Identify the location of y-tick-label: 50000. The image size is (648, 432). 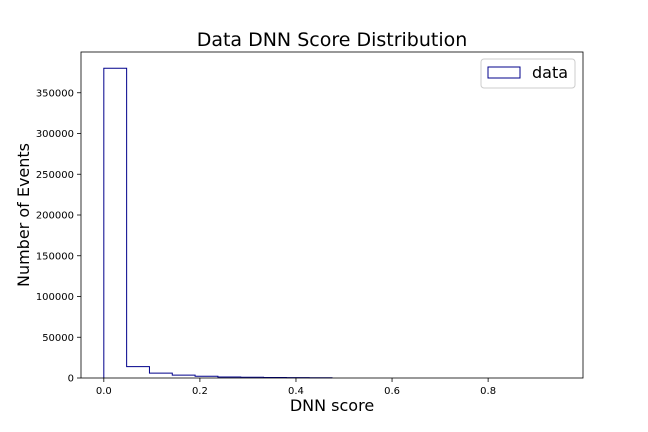
(58, 338).